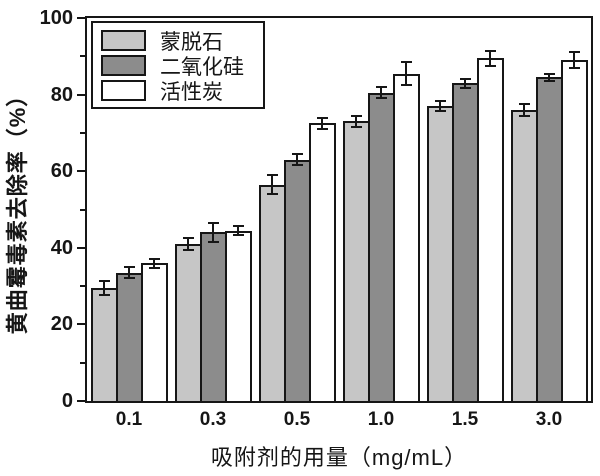 The height and width of the screenshot is (476, 600). What do you see at coordinates (191, 42) in the screenshot?
I see `legend-label-montmorillonite: 蒙脱石` at bounding box center [191, 42].